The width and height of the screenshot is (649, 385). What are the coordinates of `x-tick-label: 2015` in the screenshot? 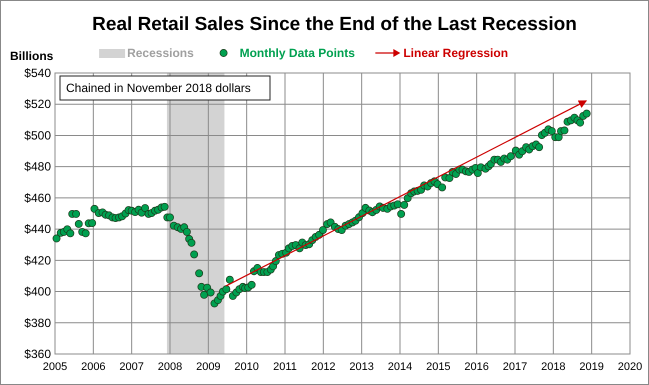 It's located at (438, 367).